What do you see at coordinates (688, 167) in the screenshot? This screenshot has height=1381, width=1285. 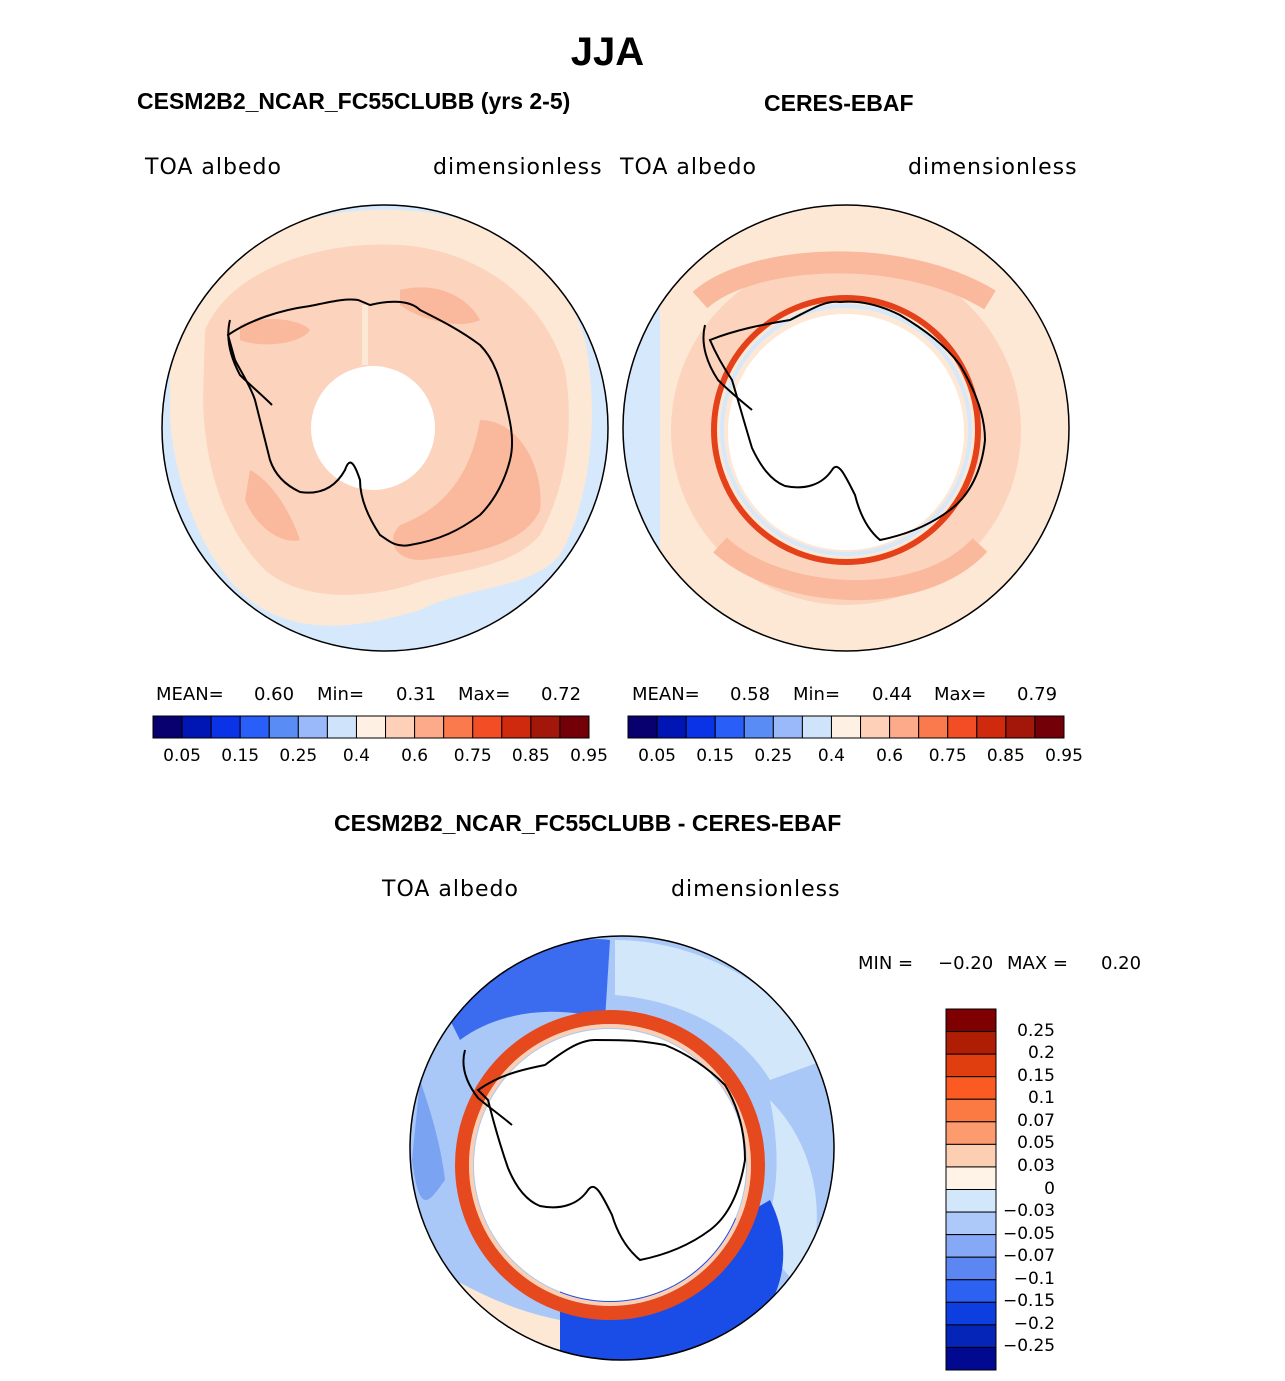 I see `panel2-variable: TOA albedo` at bounding box center [688, 167].